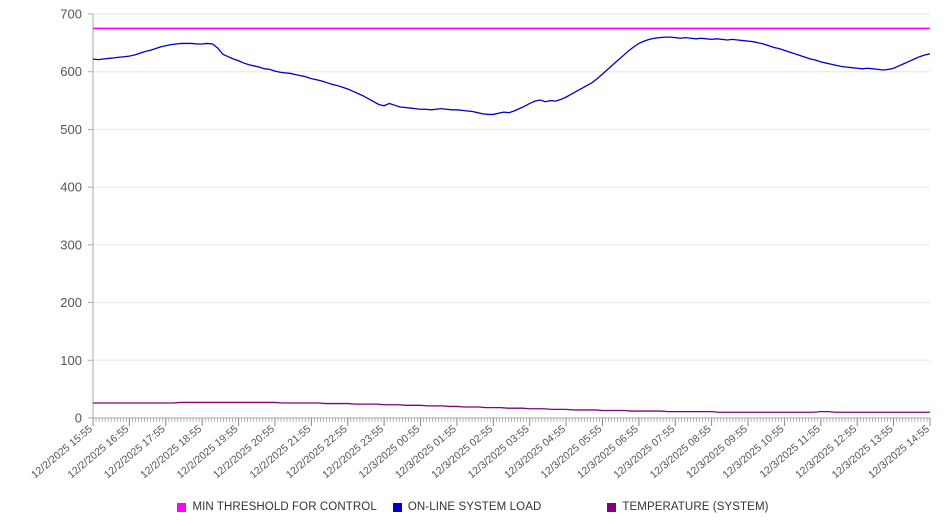 The height and width of the screenshot is (526, 946). What do you see at coordinates (98, 452) in the screenshot?
I see `x-axis-tick-label: 12/2/2025 16:55` at bounding box center [98, 452].